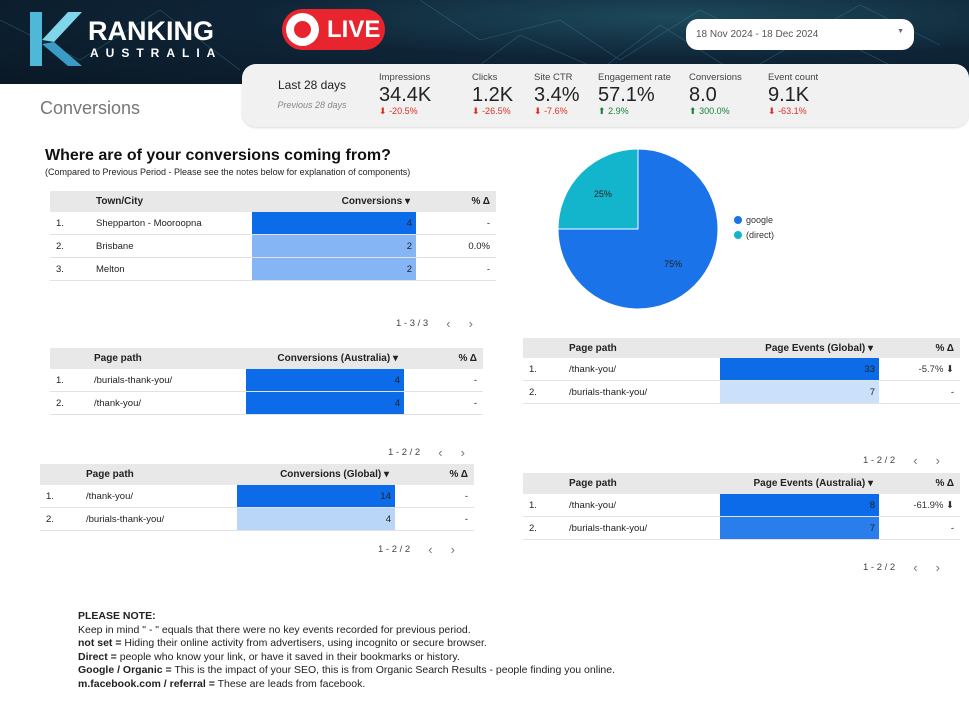 The height and width of the screenshot is (709, 969). Describe the element at coordinates (412, 323) in the screenshot. I see `pagination-range: 1 - 3 / 3` at that location.